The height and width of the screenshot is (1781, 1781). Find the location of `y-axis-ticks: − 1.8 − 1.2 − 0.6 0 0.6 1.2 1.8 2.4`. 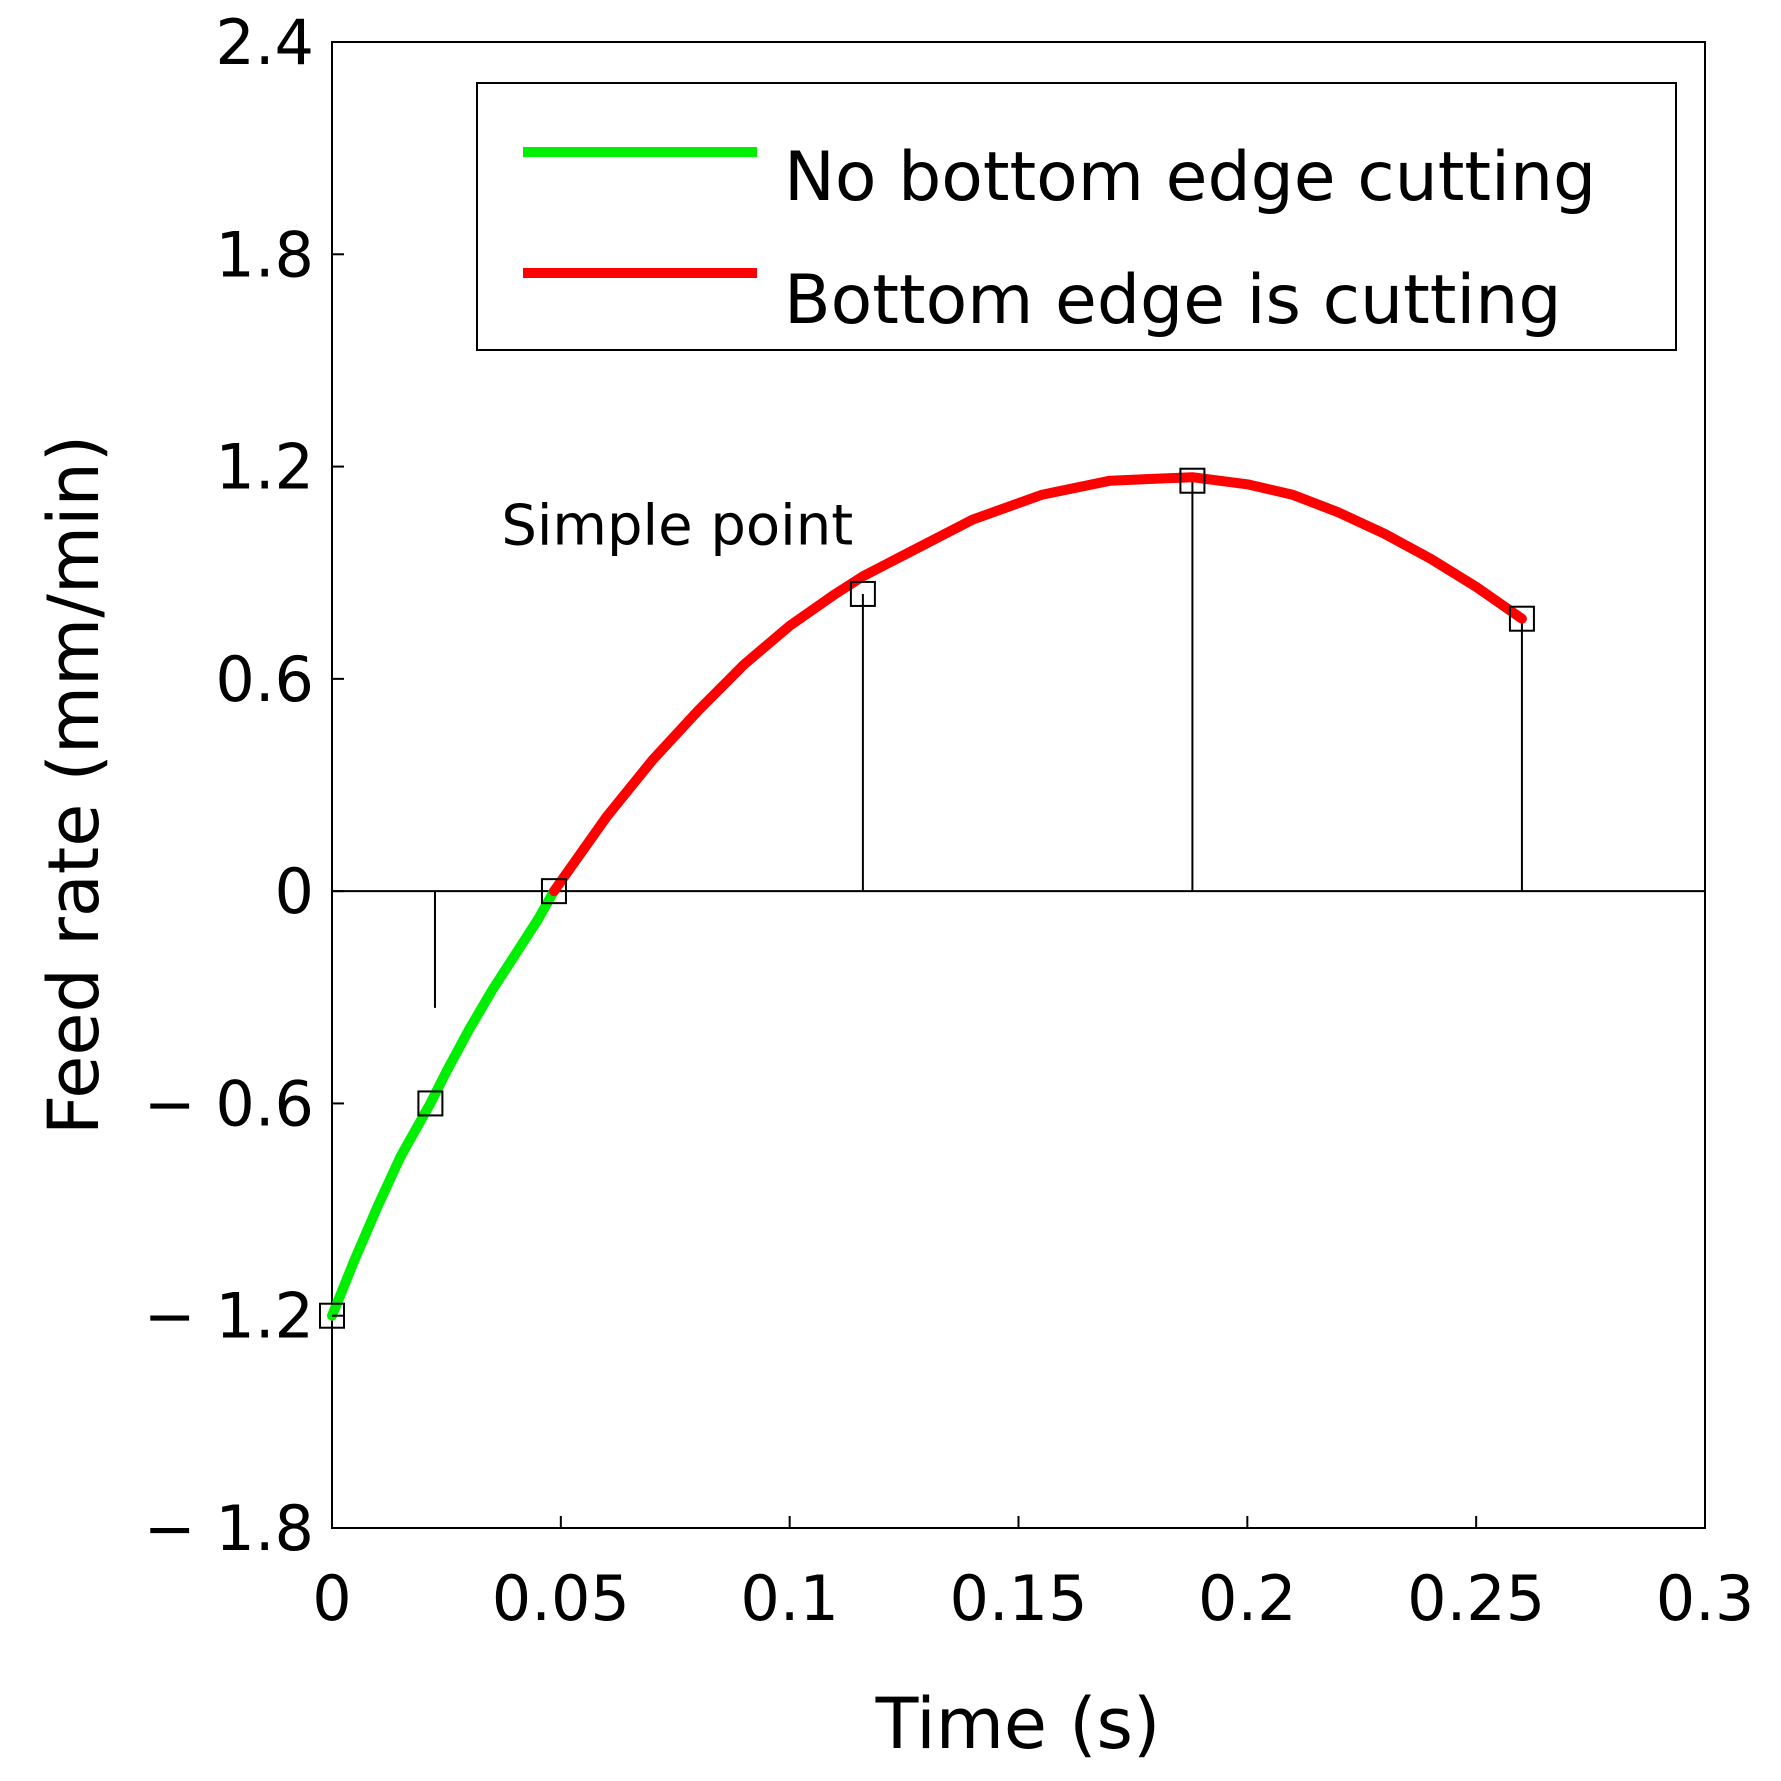

y-axis-ticks: − 1.8 − 1.2 − 0.6 0 0.6 1.2 1.8 2.4 is located at coordinates (244, 785).